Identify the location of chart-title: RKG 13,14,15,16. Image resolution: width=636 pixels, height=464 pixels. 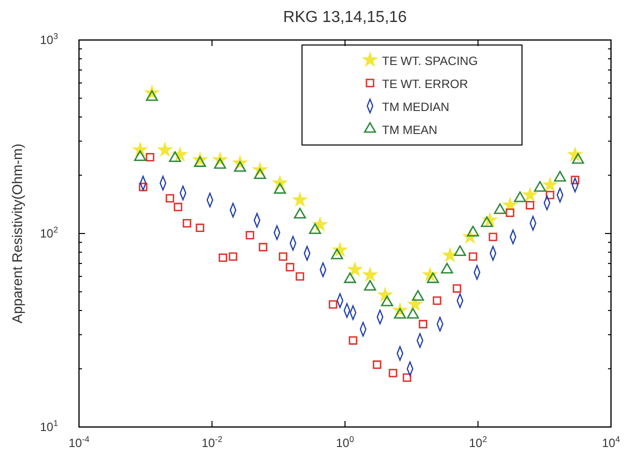
(345, 17).